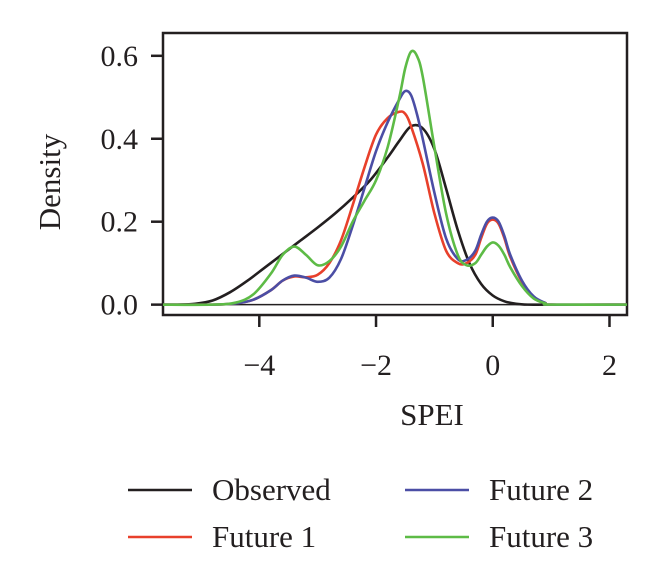 The height and width of the screenshot is (581, 660). I want to click on y-tick-label: 0.6, so click(120, 56).